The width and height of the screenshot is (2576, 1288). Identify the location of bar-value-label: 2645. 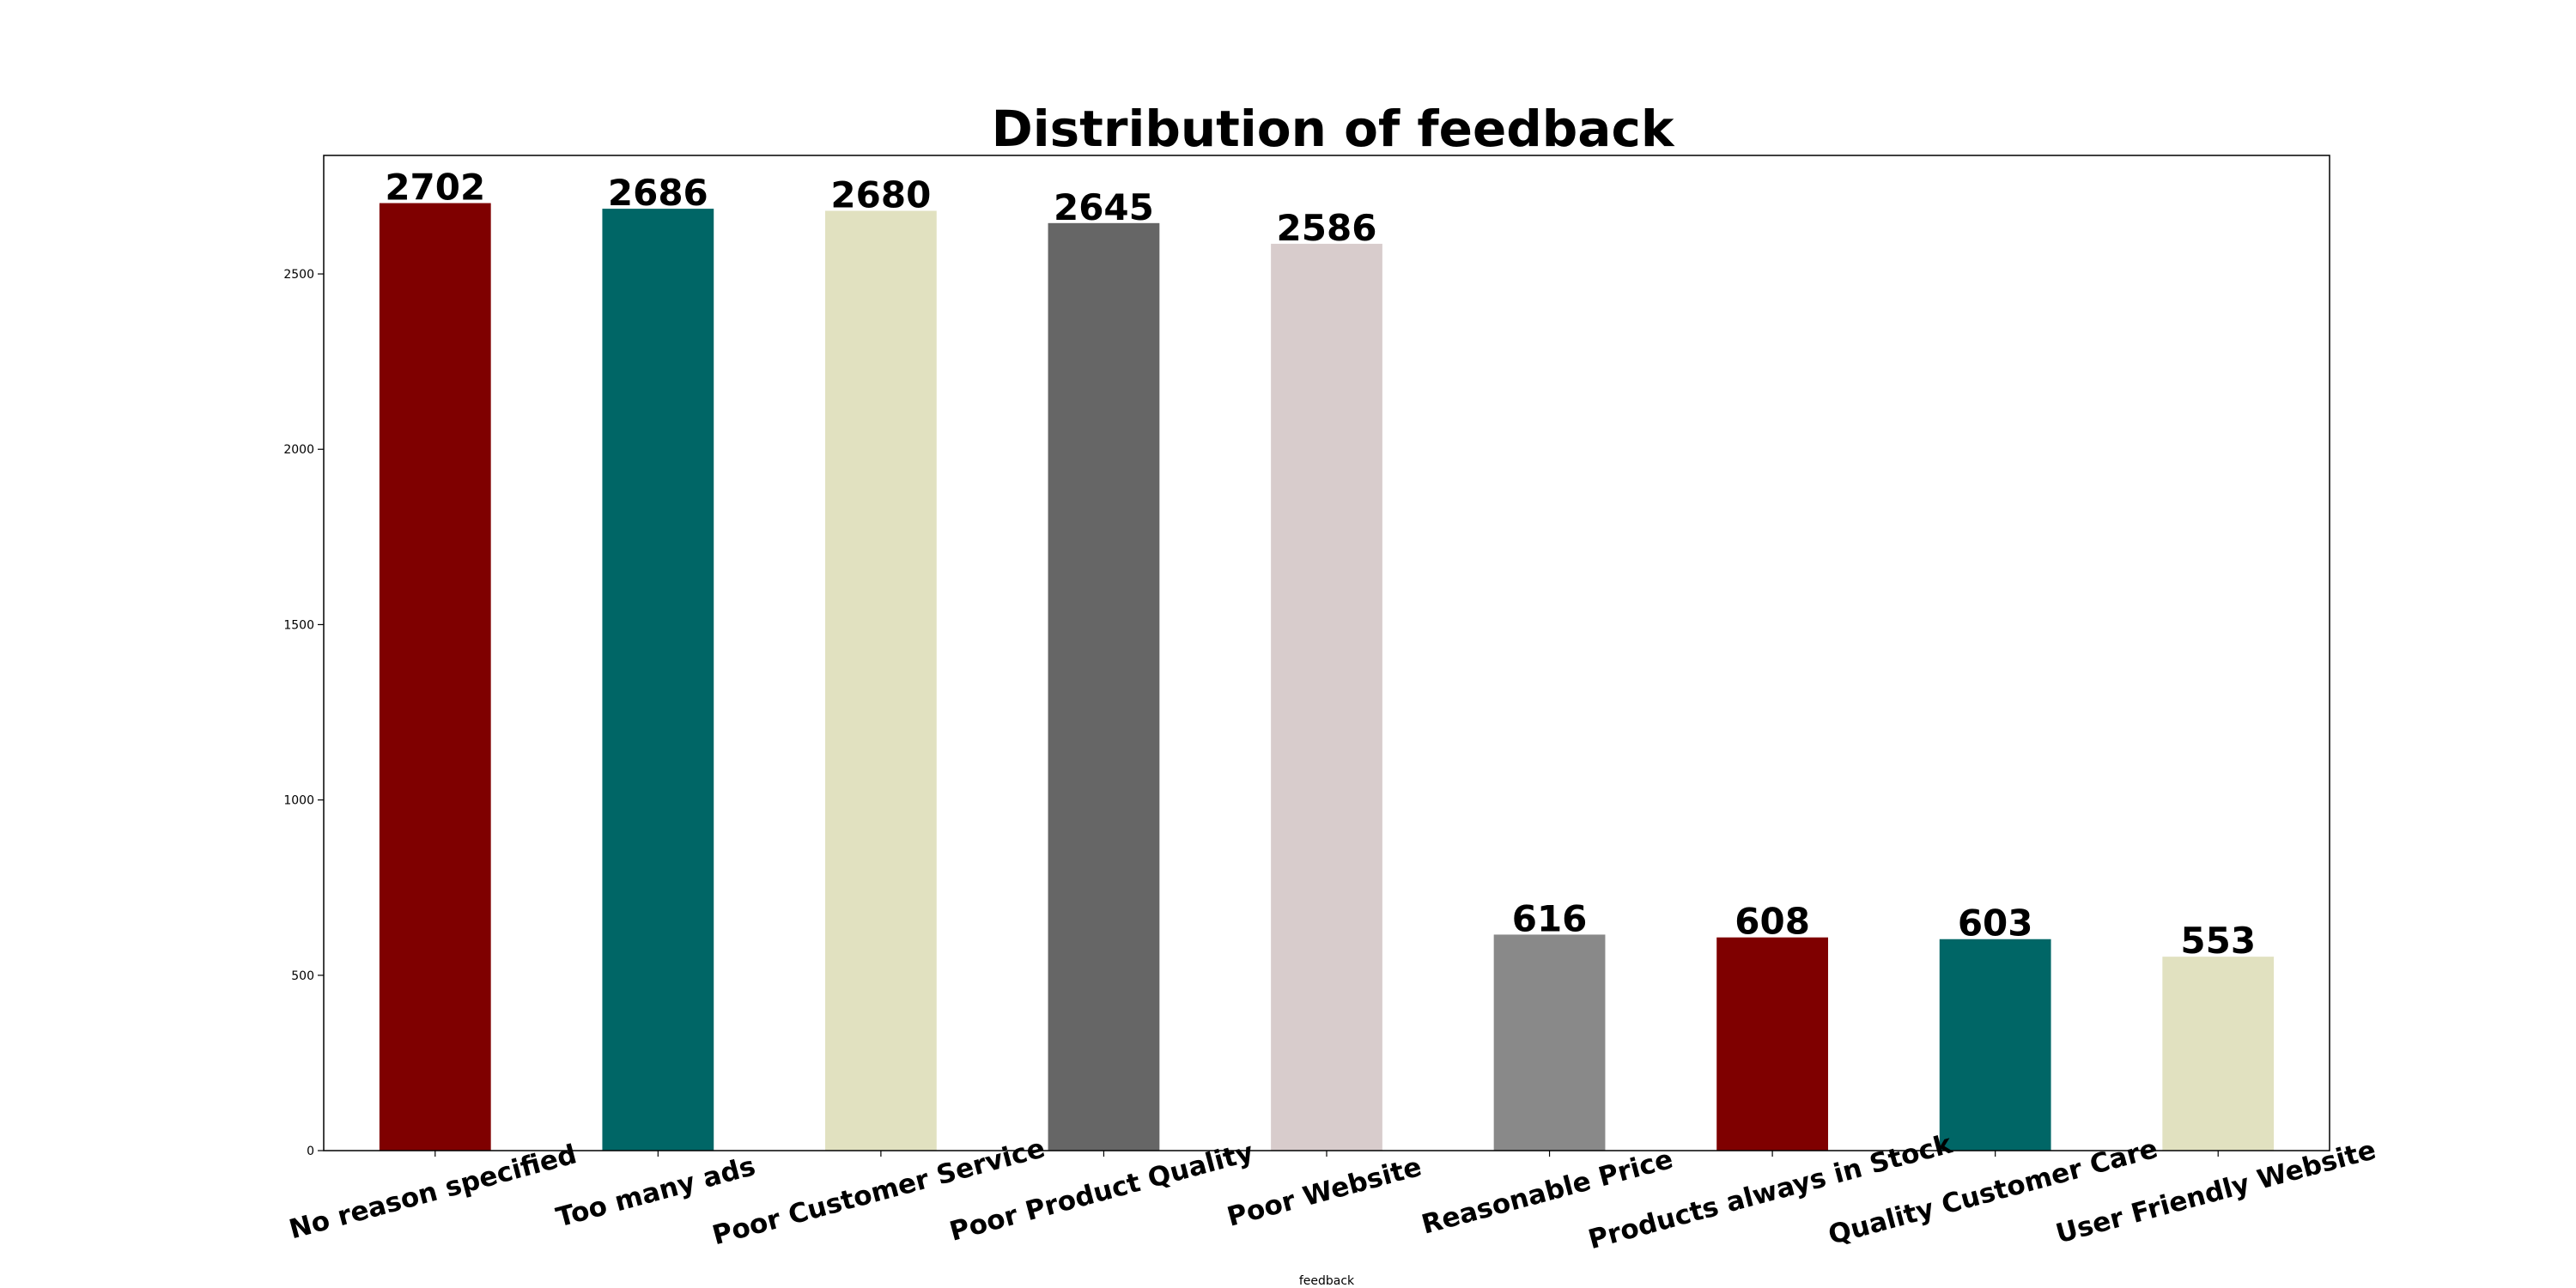
(1104, 207).